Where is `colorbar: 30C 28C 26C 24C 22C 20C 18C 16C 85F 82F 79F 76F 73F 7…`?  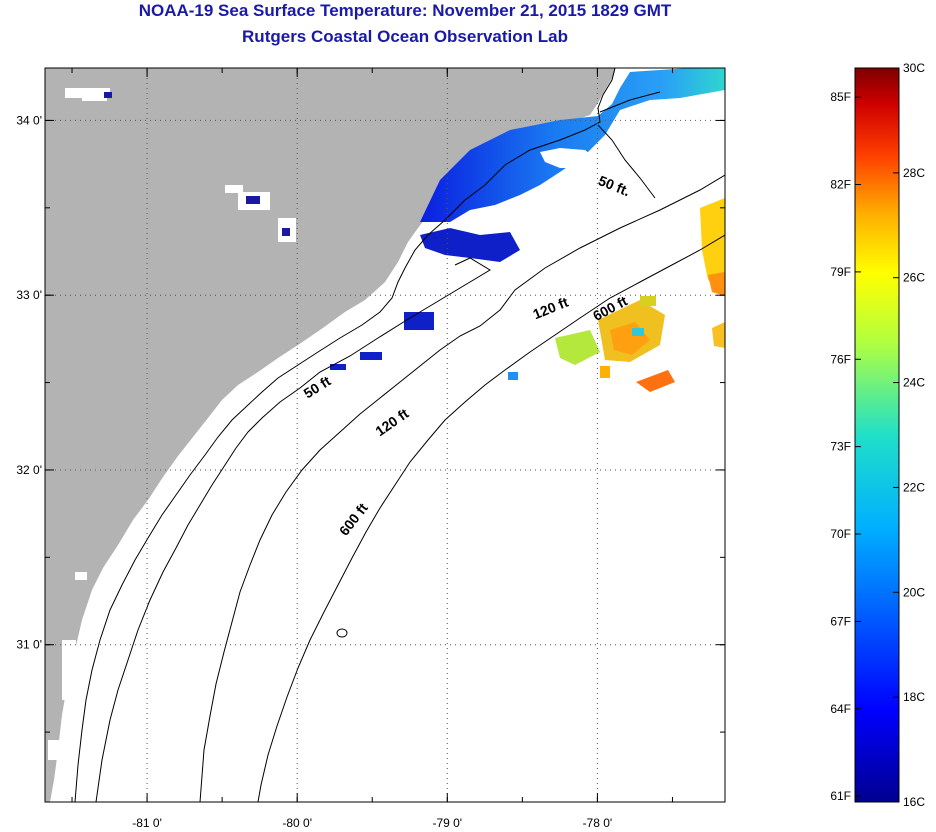
colorbar: 30C 28C 26C 24C 22C 20C 18C 16C 85F 82F 79F 76F 73F 7… is located at coordinates (877, 435).